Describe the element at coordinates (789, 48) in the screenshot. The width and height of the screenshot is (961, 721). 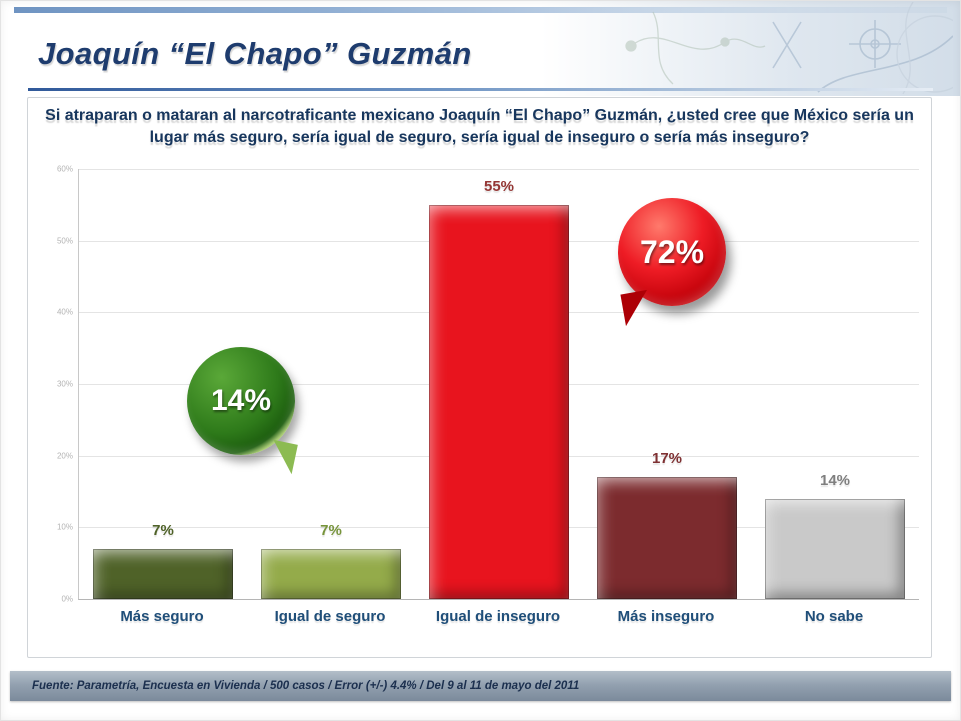
I see `compass-map-decoration` at that location.